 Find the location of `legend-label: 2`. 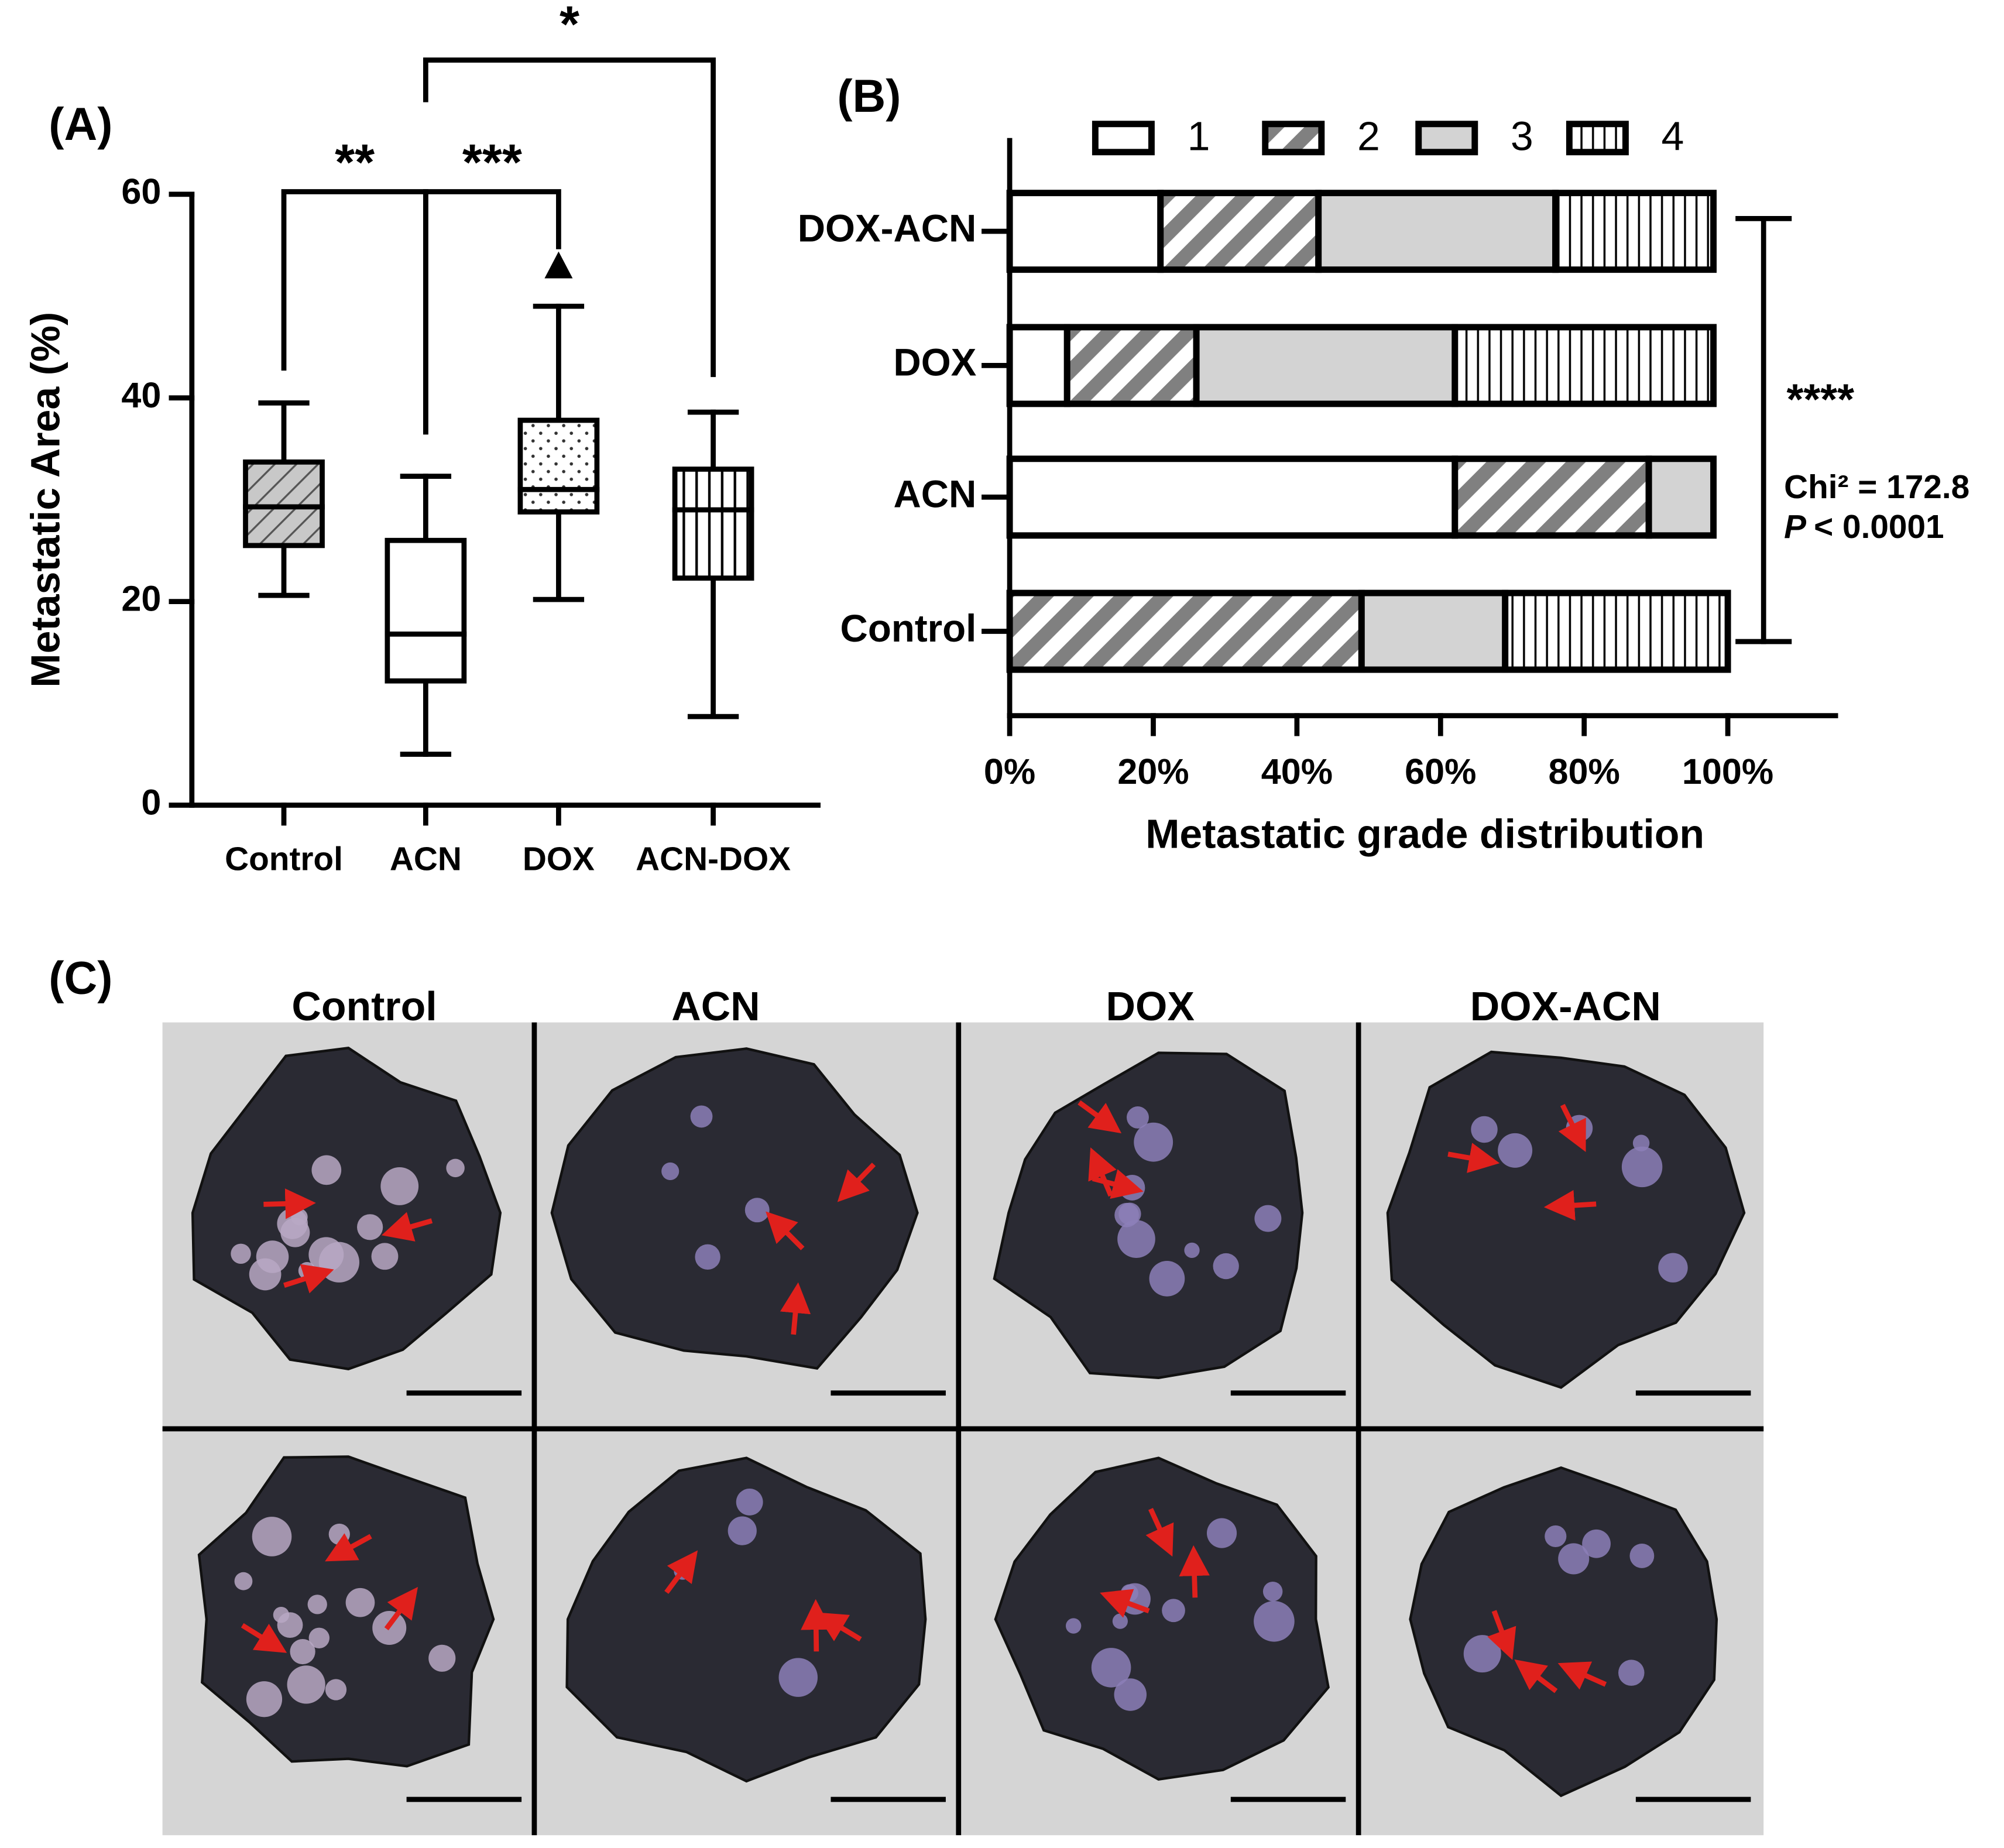

legend-label: 2 is located at coordinates (1368, 136).